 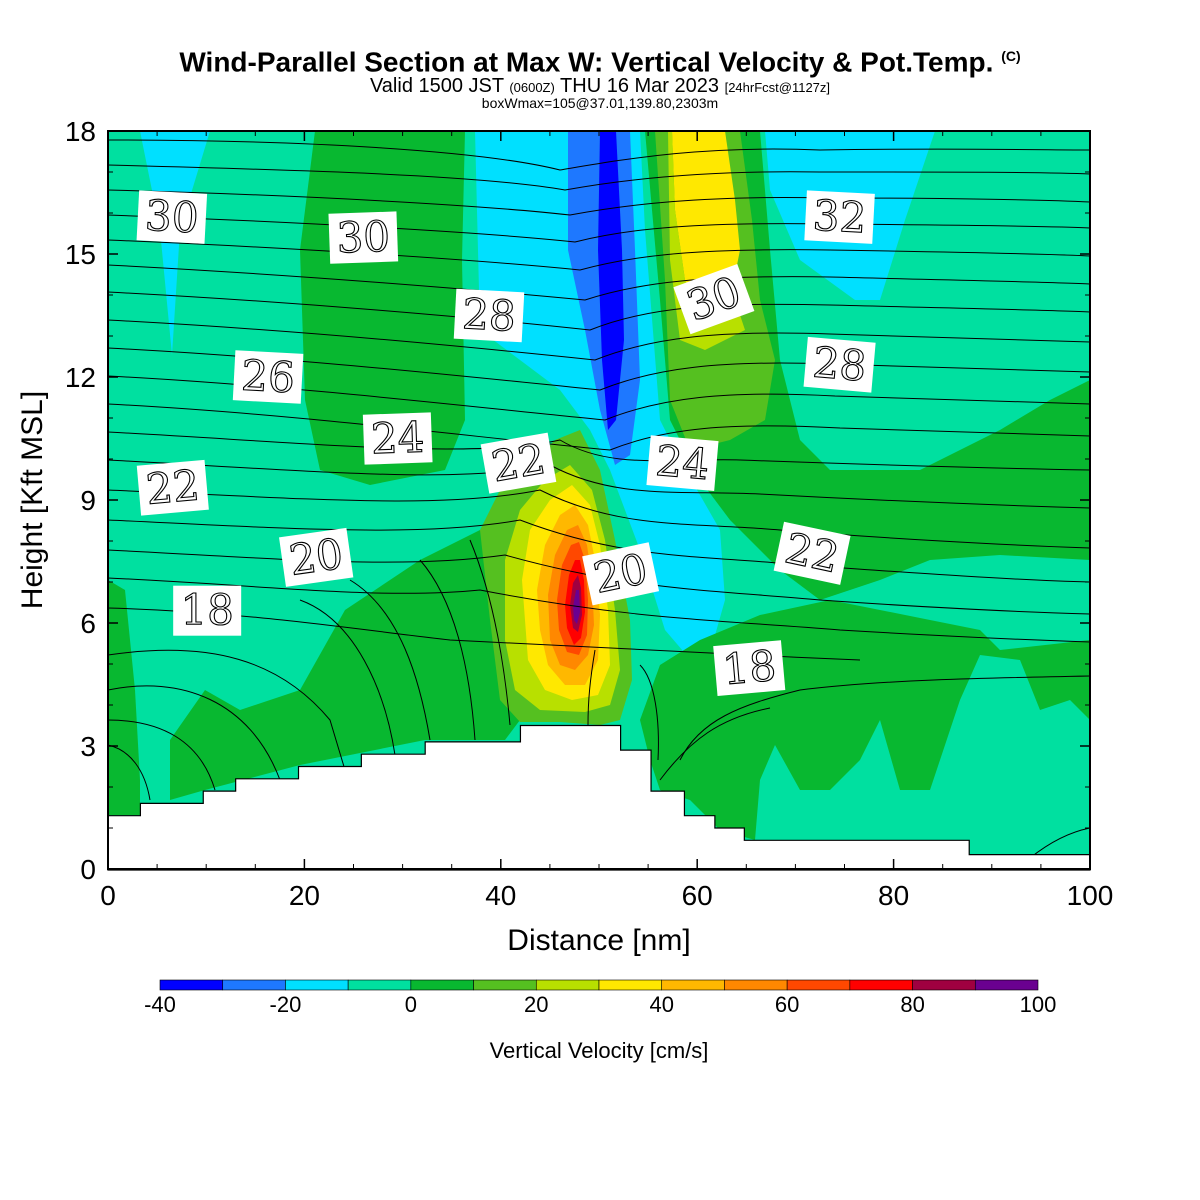 I want to click on contour-label-text: 32, so click(x=840, y=217).